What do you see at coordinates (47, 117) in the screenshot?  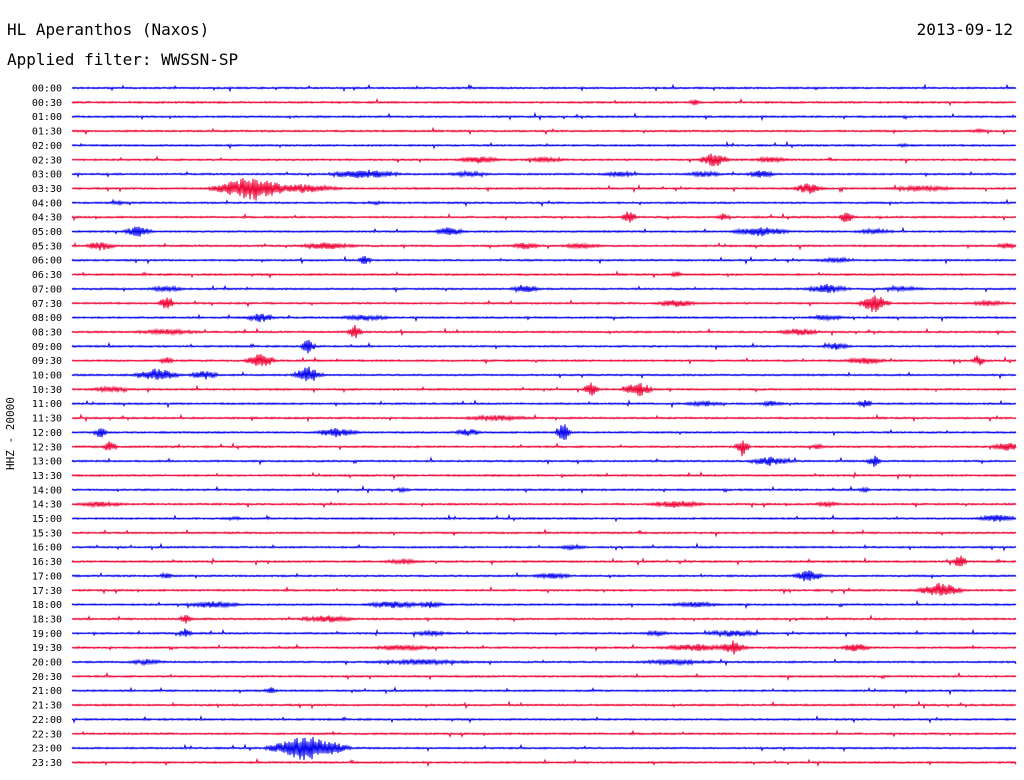 I see `time-tick-label: 01:00` at bounding box center [47, 117].